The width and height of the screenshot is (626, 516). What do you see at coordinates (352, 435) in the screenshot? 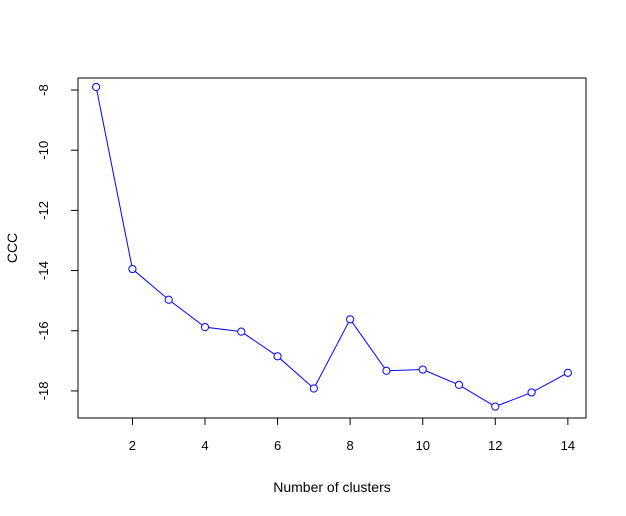
I see `x-axis: 2 4 6 8 10 12 14` at bounding box center [352, 435].